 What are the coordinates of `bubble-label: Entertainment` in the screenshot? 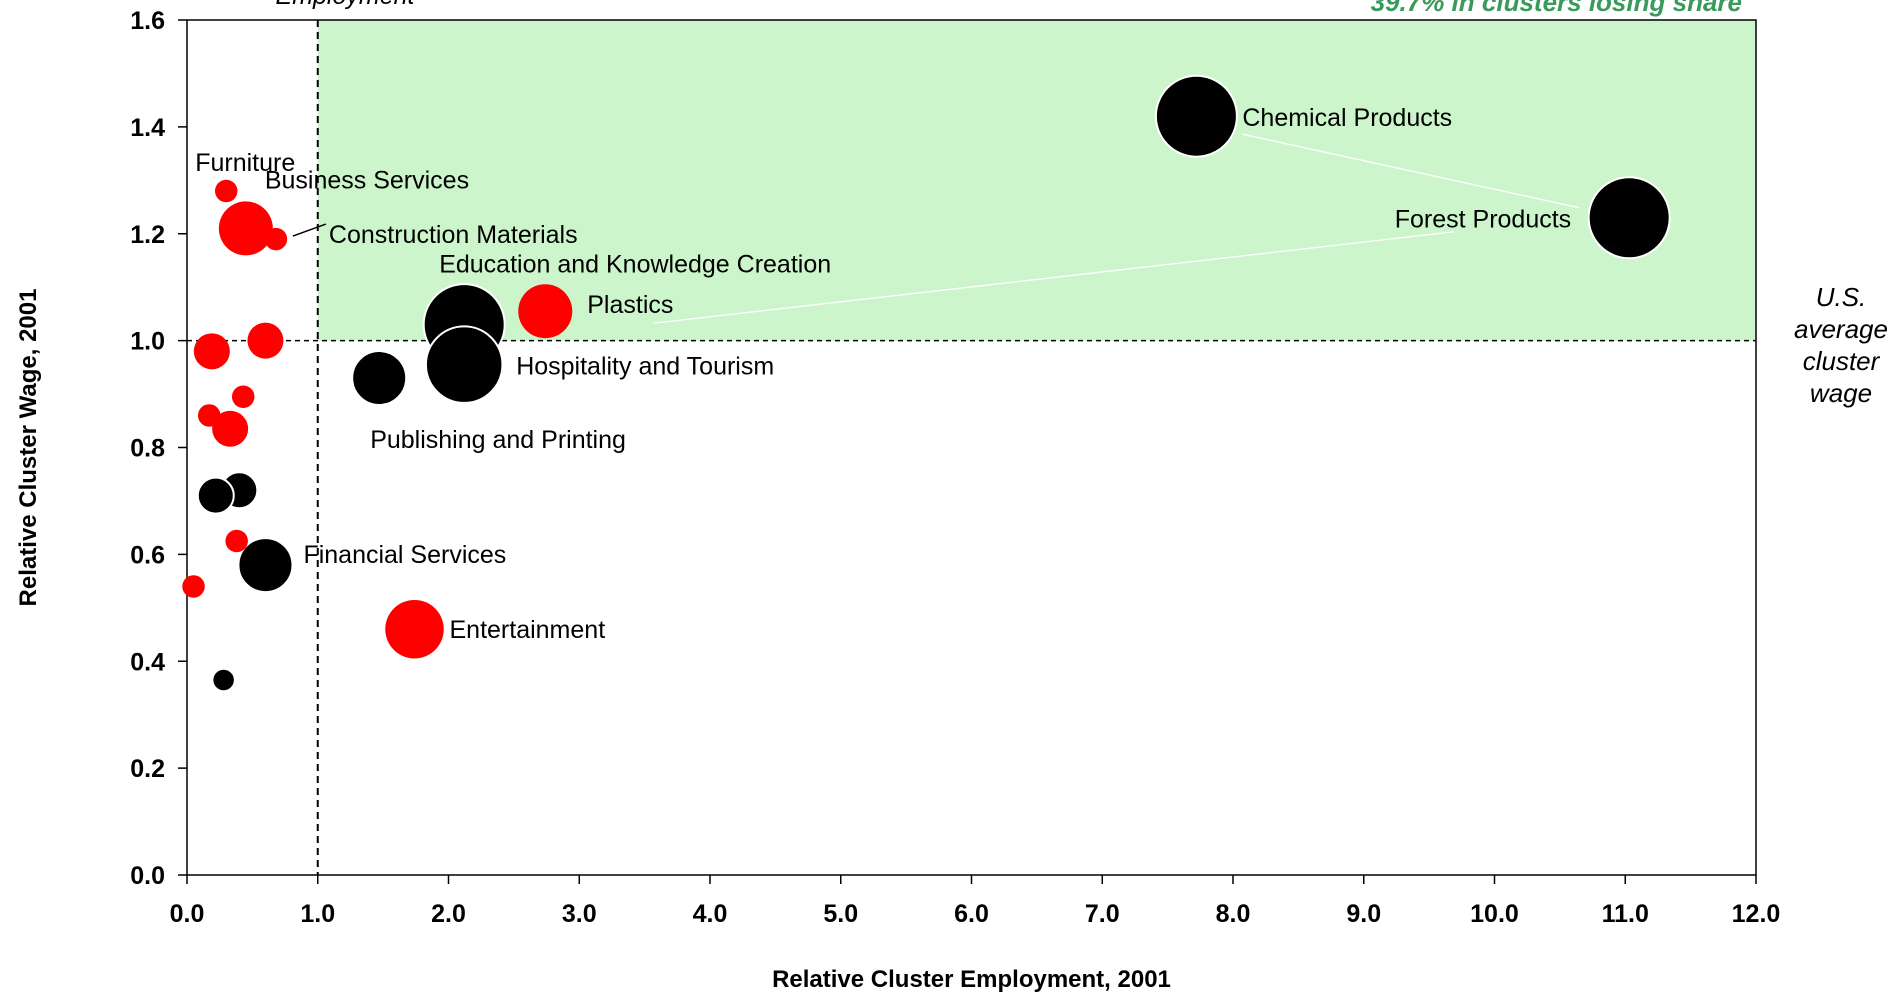 It's located at (528, 630).